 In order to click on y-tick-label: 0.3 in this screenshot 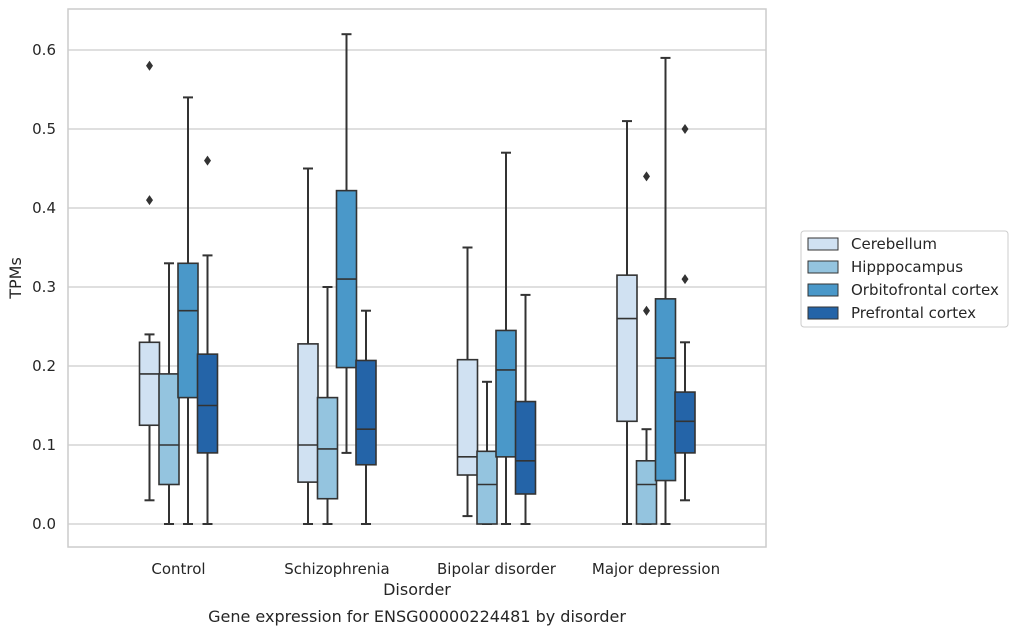, I will do `click(44, 287)`.